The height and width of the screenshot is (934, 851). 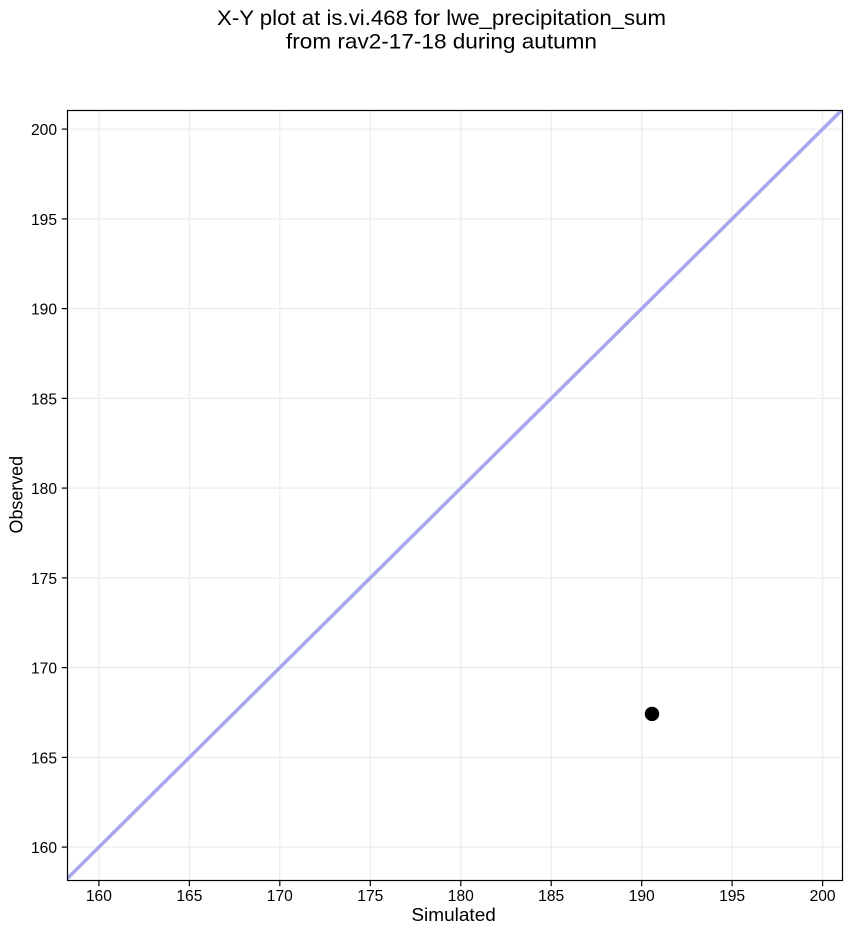 I want to click on svg-text: from rav2-17-18 during autumn, so click(x=441, y=41).